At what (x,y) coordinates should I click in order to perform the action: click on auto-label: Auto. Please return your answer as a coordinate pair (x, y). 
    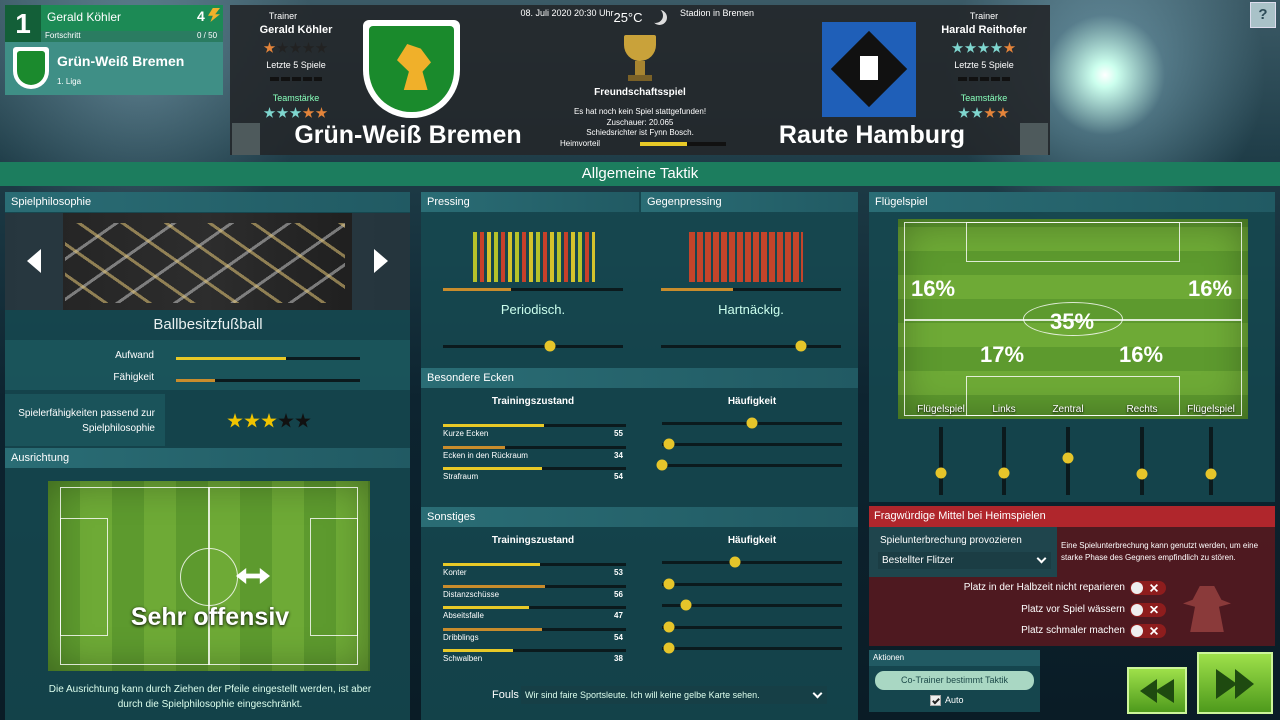
    Looking at the image, I should click on (954, 700).